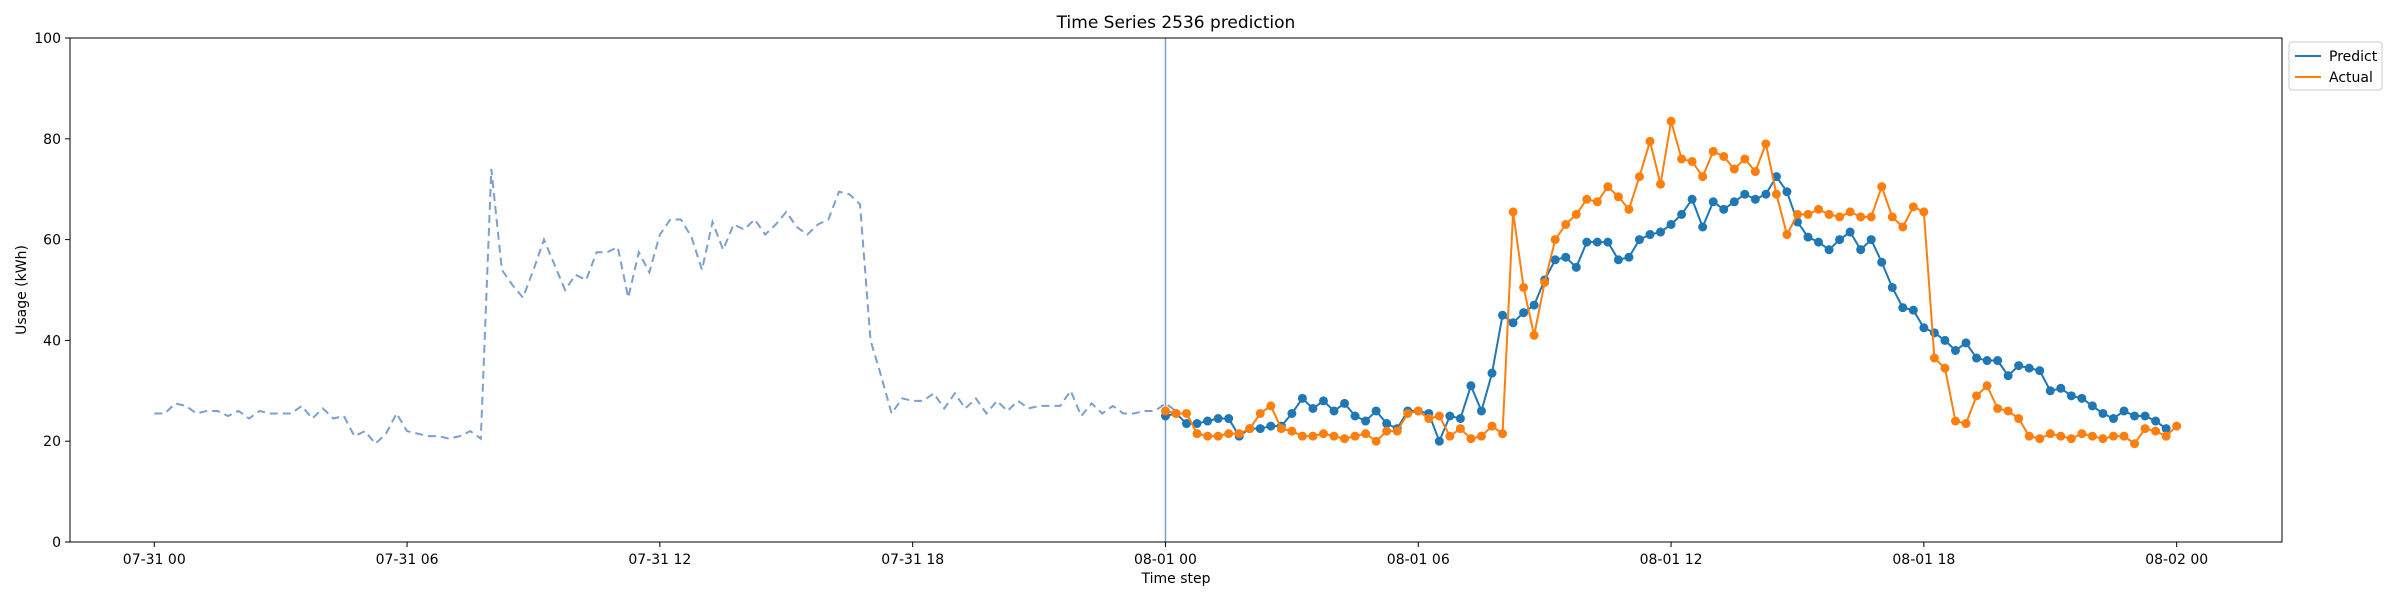 This screenshot has height=600, width=2400. What do you see at coordinates (1671, 560) in the screenshot?
I see `x-tick-label: 08-01 12` at bounding box center [1671, 560].